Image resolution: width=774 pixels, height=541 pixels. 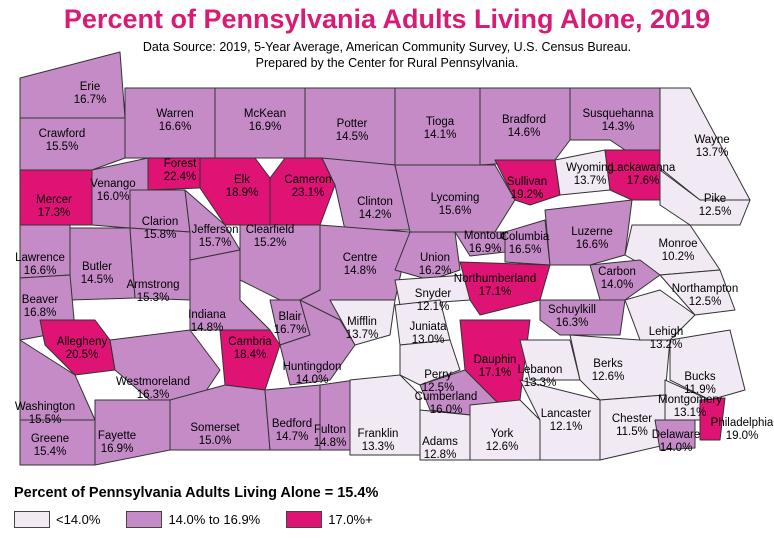 I want to click on county-label-monroe: Monroe 10.2%, so click(x=678, y=250).